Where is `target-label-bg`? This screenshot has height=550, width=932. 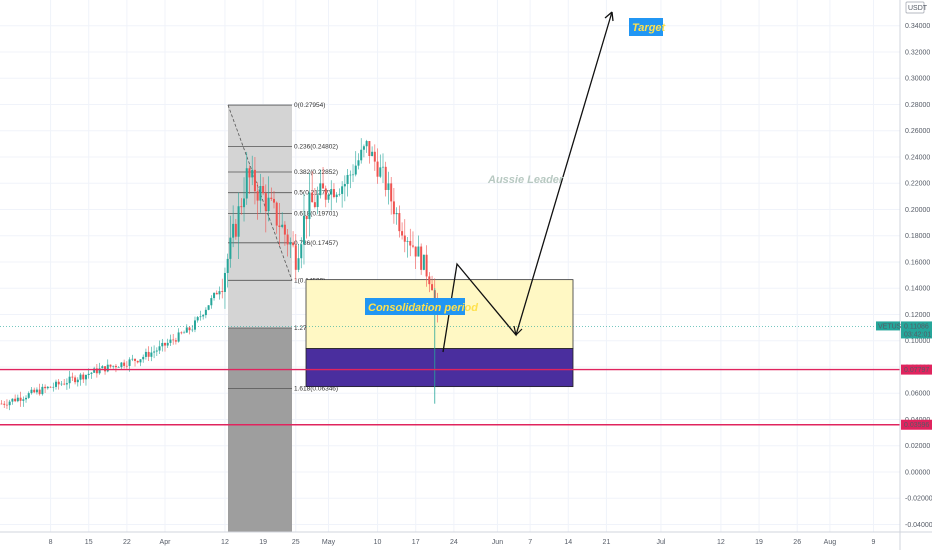 target-label-bg is located at coordinates (646, 27).